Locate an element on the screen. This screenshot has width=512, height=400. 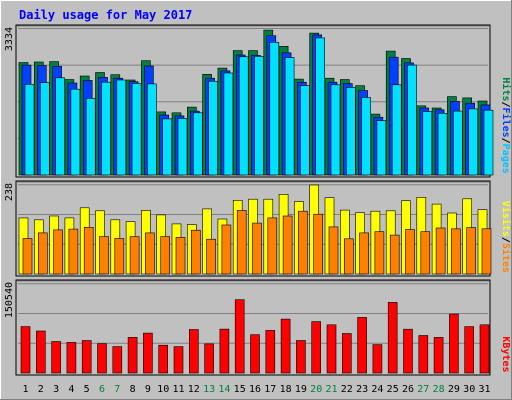
x-tick-day-10: 10 is located at coordinates (163, 389).